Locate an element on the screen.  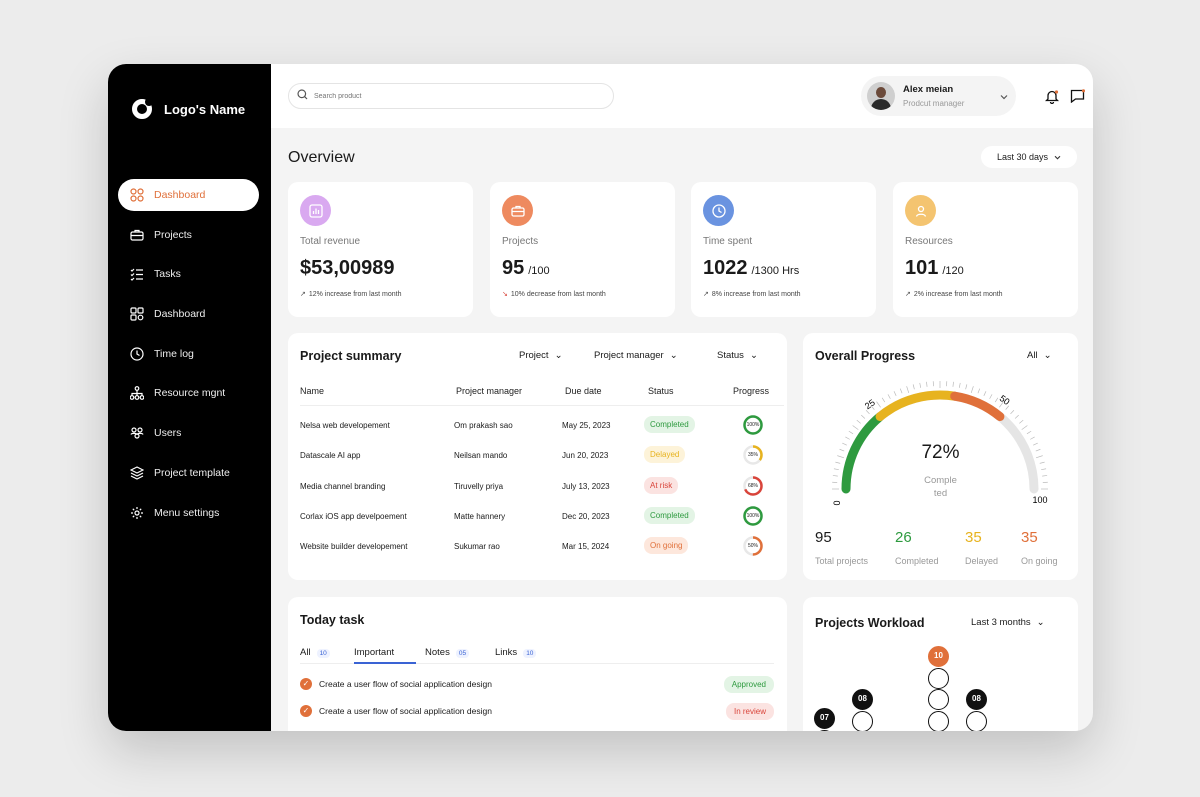
gauge-tick-label: 0 is located at coordinates (837, 502).